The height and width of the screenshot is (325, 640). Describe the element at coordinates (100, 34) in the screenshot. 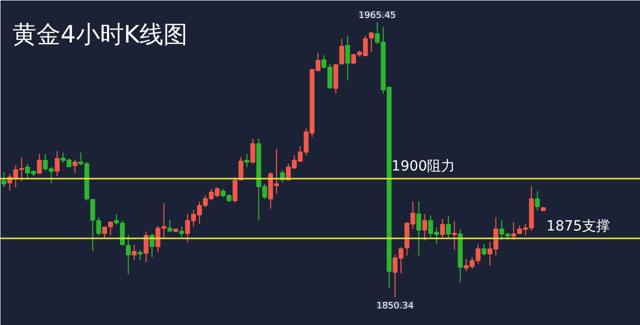

I see `chart-title: 黄金4小时K线图` at that location.